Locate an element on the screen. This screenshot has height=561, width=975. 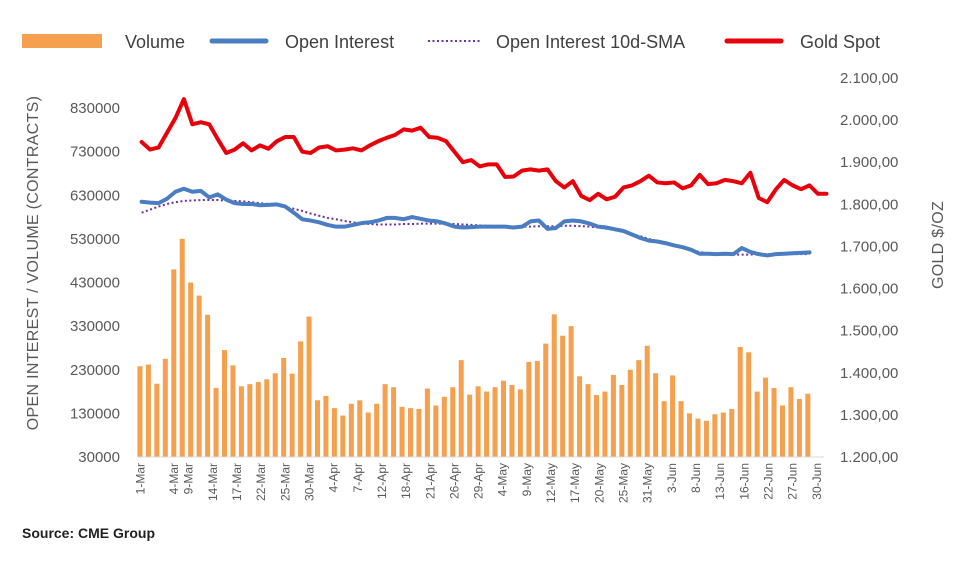
x-tick-label: 9-Mar is located at coordinates (189, 478).